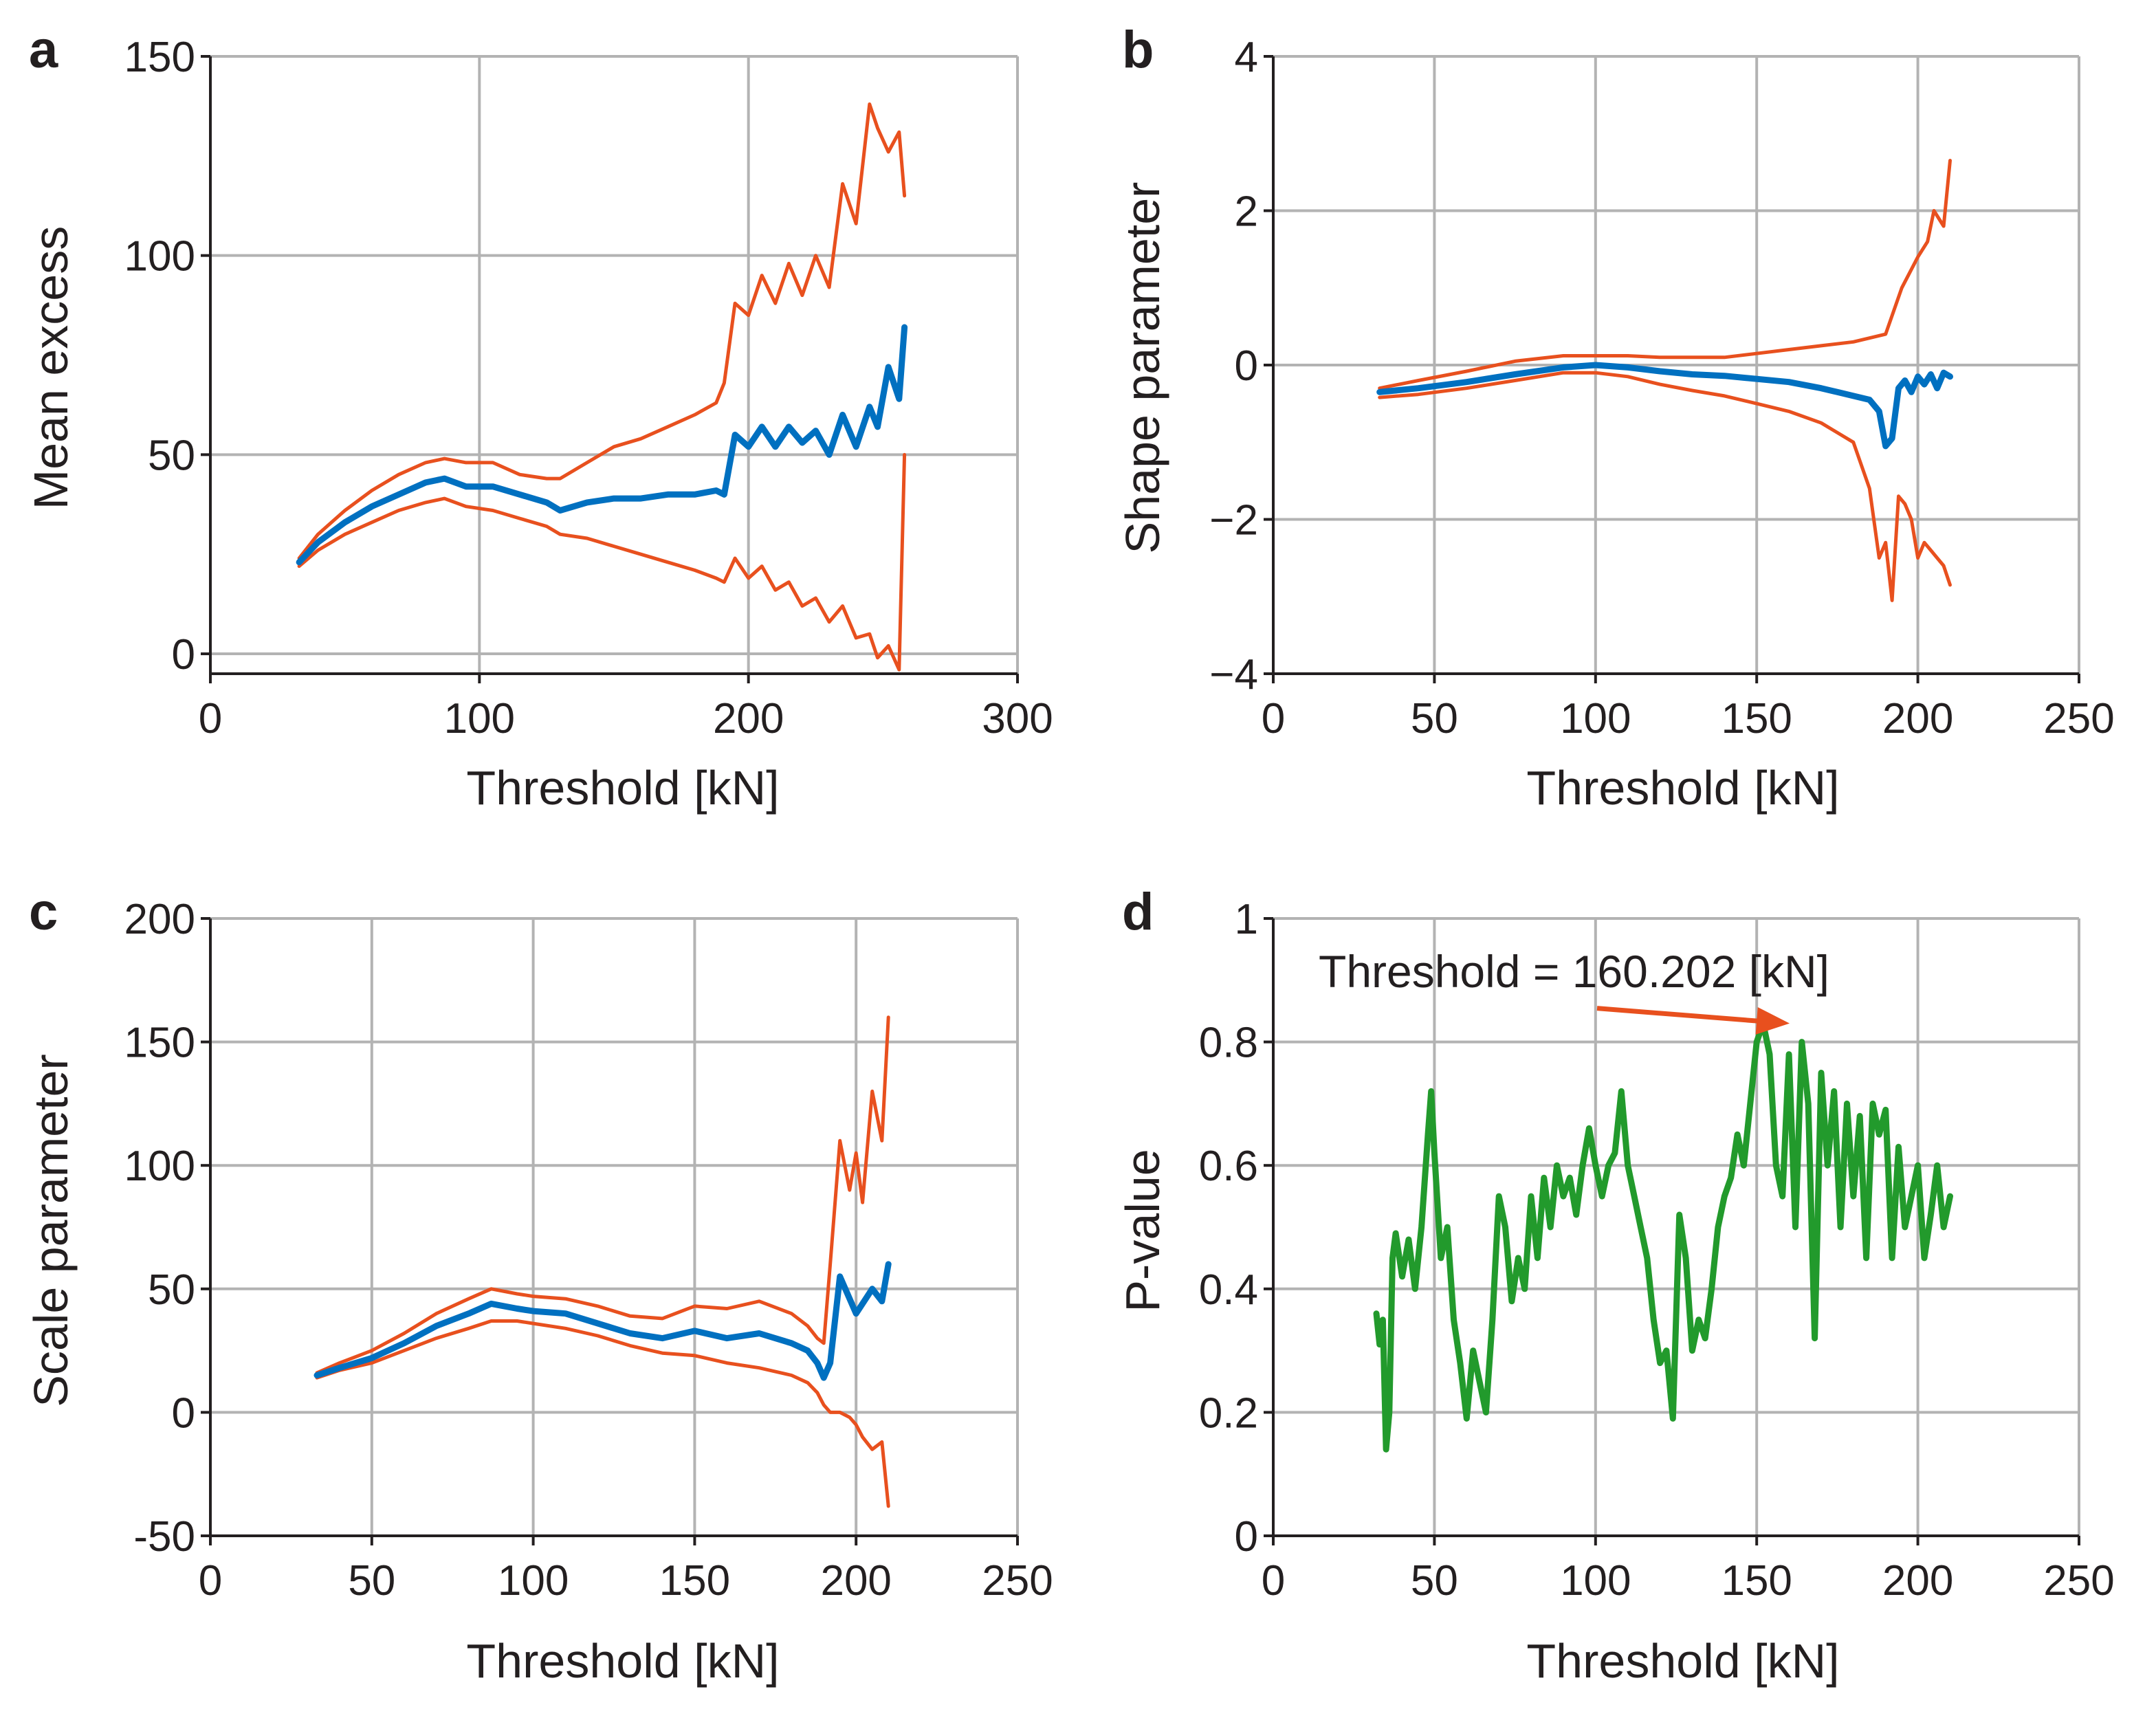 This screenshot has width=2156, height=1718. Describe the element at coordinates (1142, 1231) in the screenshot. I see `y-axis-title: P-value` at that location.